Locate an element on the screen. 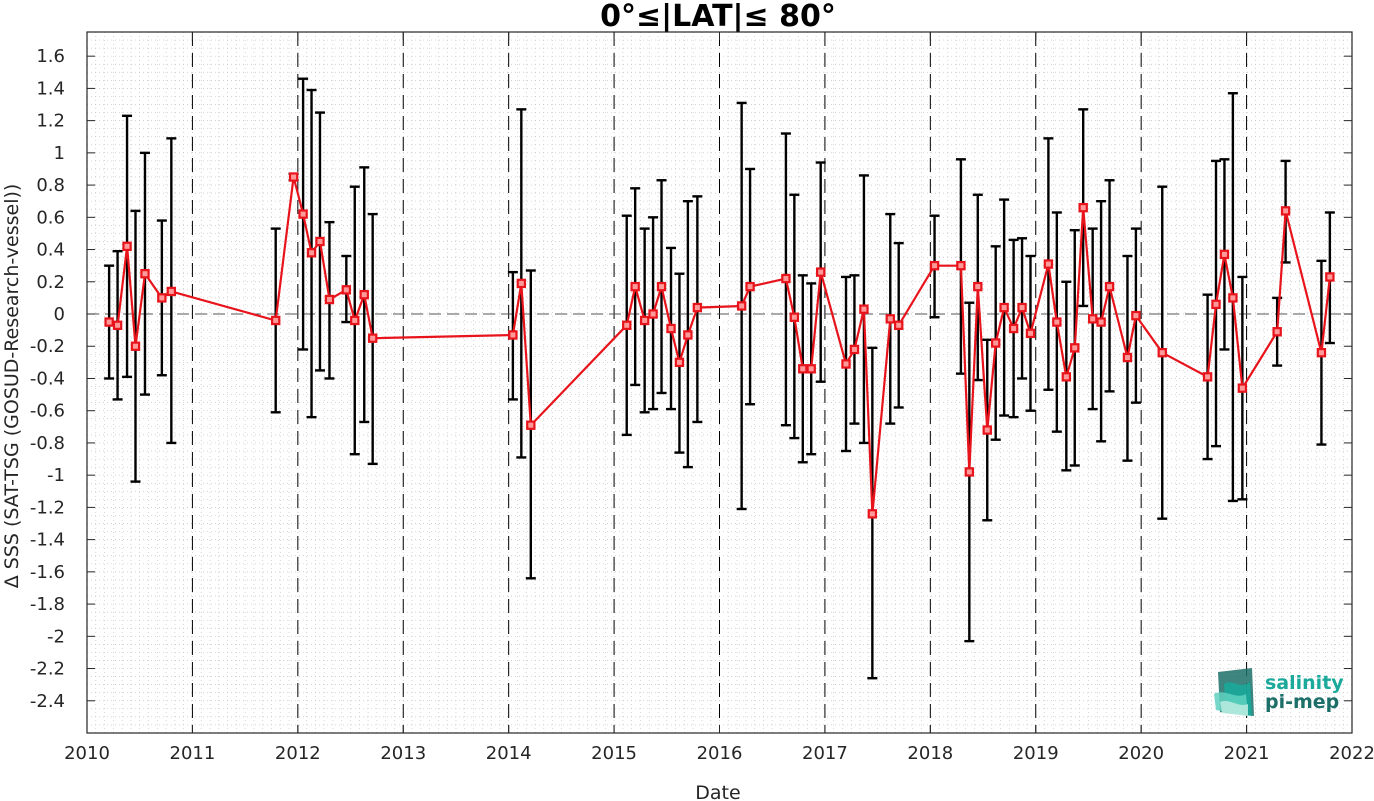  y-tick-label: 0.2 is located at coordinates (50, 282).